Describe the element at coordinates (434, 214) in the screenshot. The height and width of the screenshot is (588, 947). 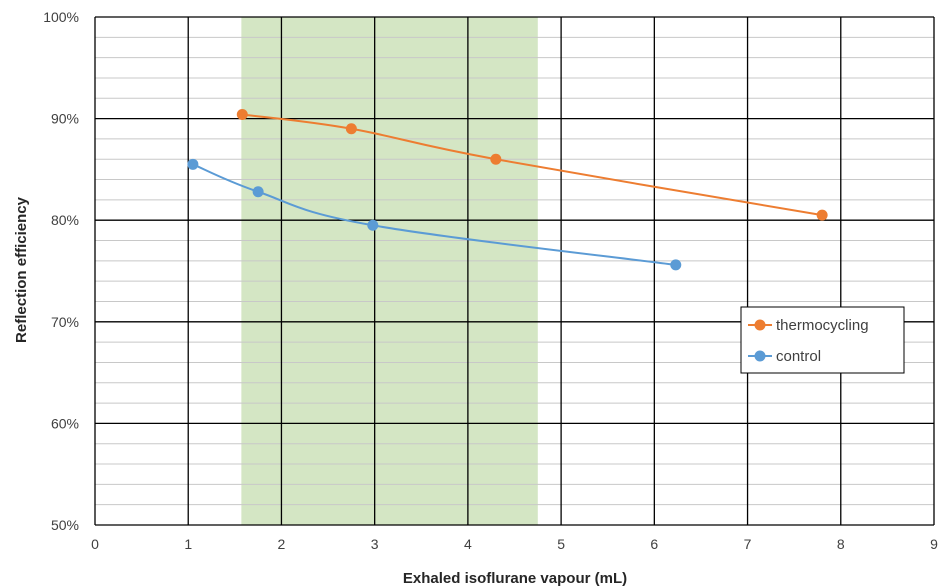
I see `series-line-control` at that location.